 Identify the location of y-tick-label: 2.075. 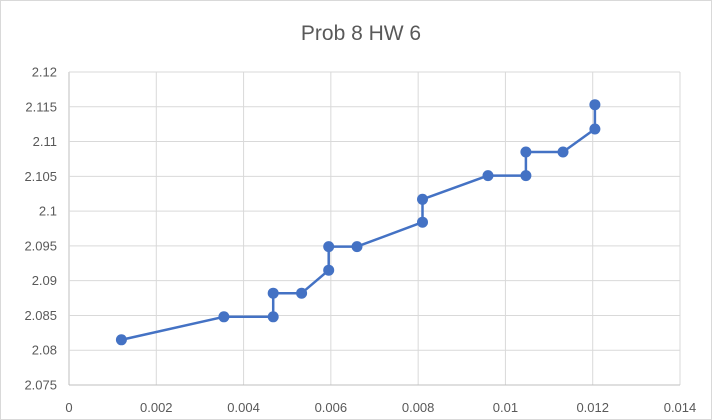
(40, 385).